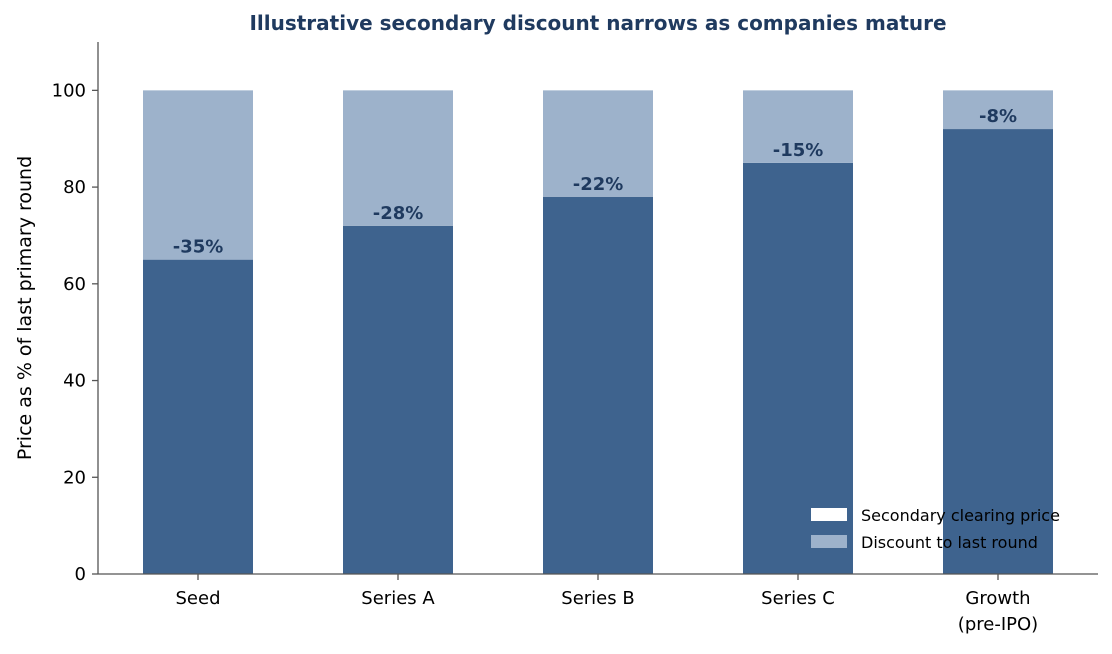  I want to click on legend-swatch-secondary, so click(829, 514).